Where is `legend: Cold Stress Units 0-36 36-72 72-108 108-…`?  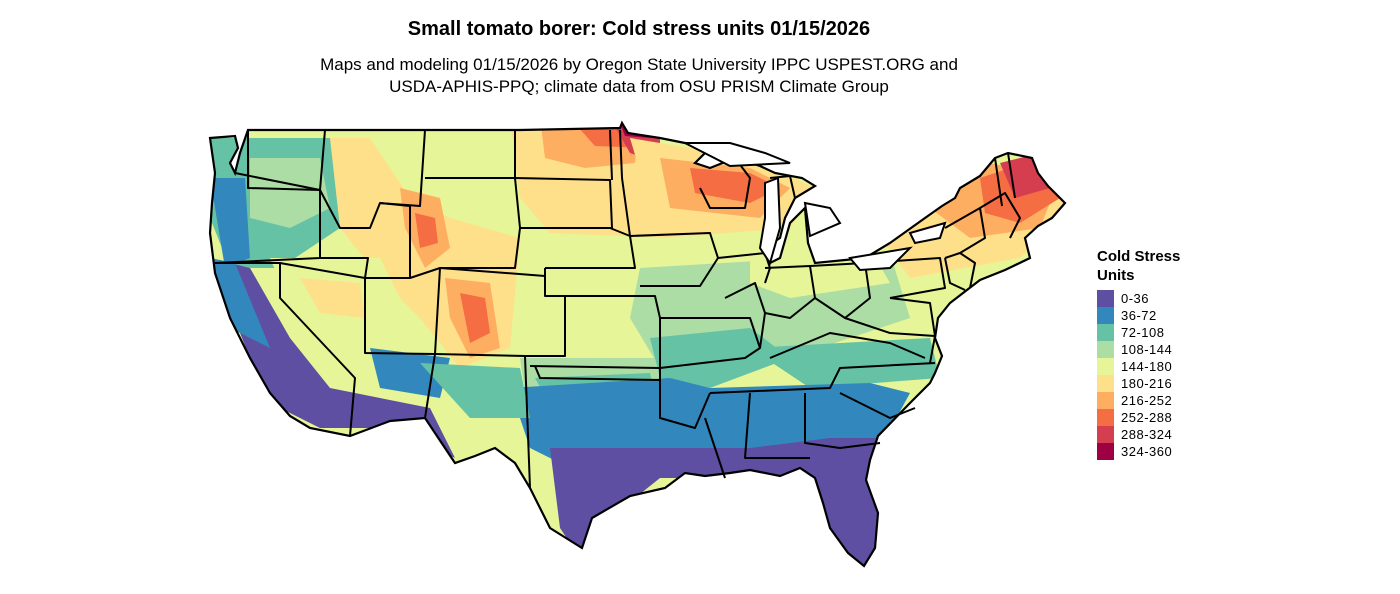
legend: Cold Stress Units 0-36 36-72 72-108 108-… is located at coordinates (1157, 353).